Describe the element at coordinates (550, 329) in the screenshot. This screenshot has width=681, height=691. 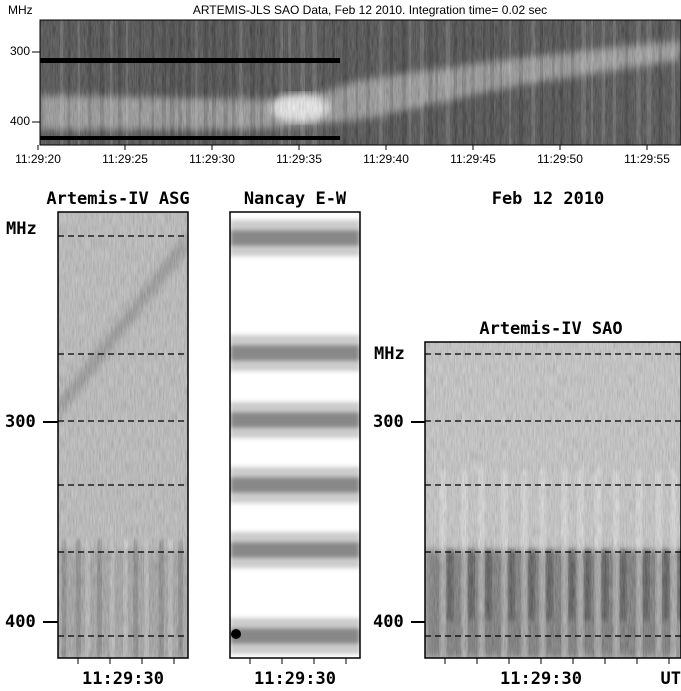
I see `panel-title: Artemis-IV SAO` at that location.